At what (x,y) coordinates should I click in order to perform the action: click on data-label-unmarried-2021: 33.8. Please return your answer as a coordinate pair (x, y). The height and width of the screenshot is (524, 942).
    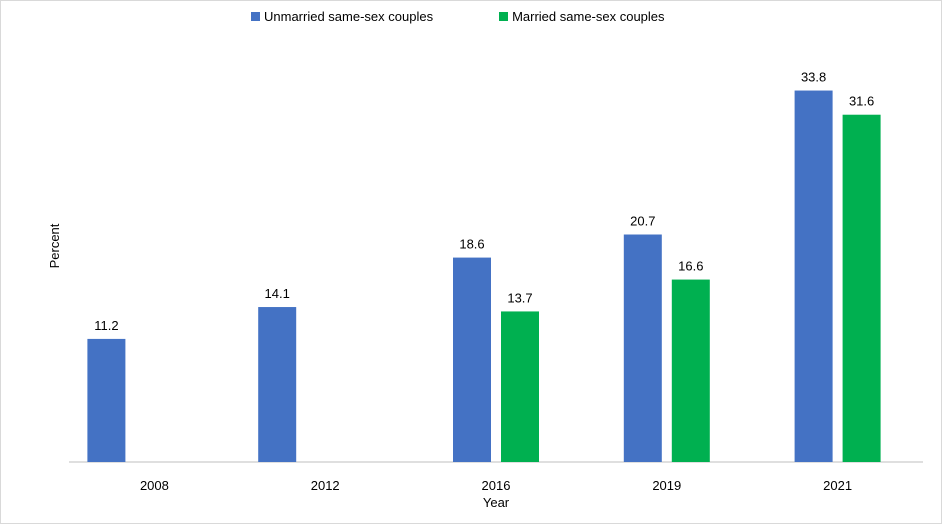
    Looking at the image, I should click on (813, 77).